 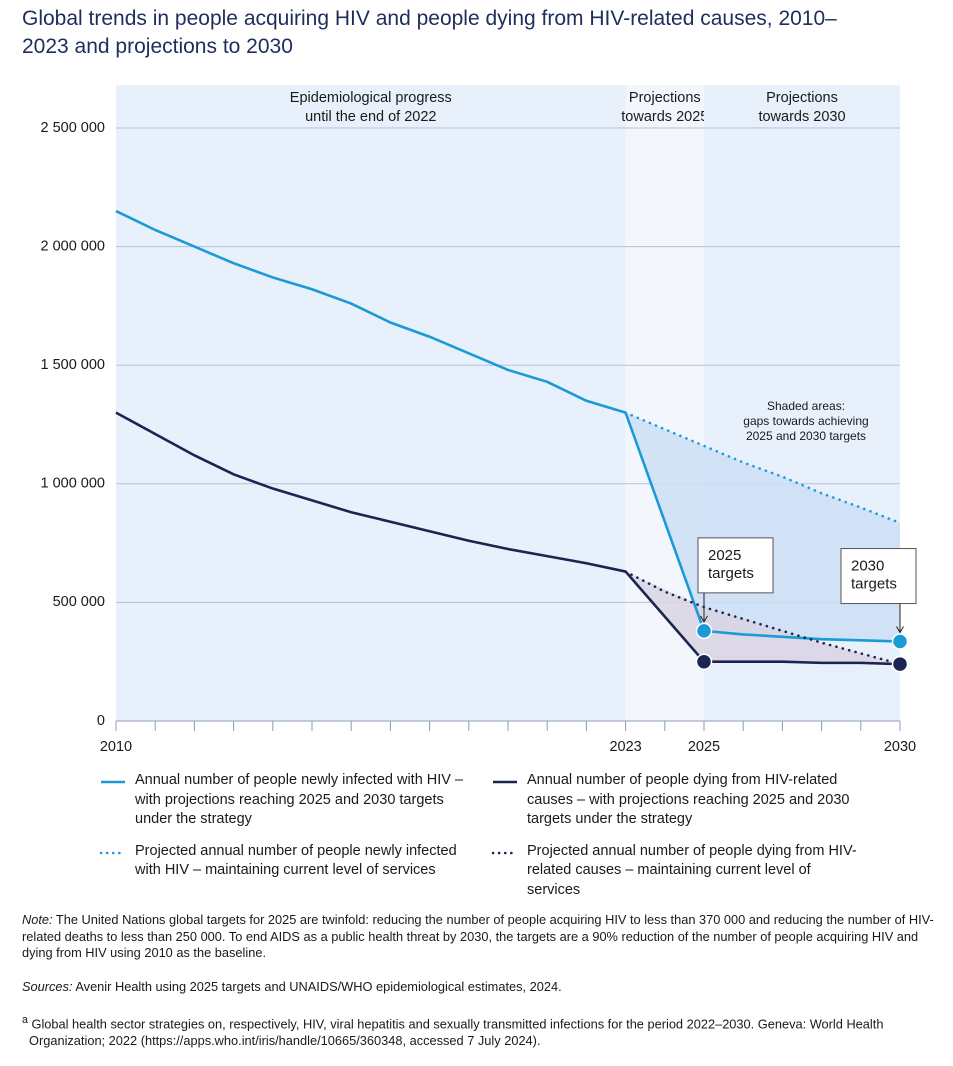 What do you see at coordinates (72, 246) in the screenshot?
I see `y-tick-label: 2 000 000` at bounding box center [72, 246].